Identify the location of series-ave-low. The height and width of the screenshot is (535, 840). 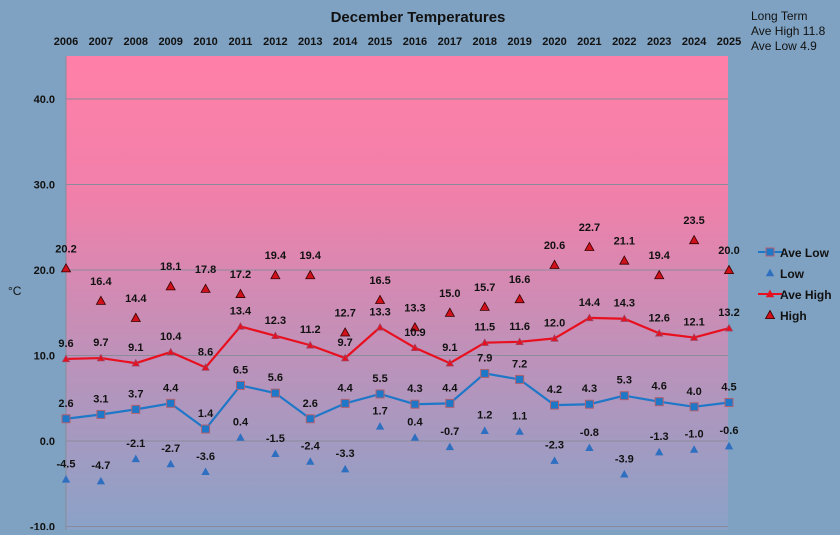
(397, 401).